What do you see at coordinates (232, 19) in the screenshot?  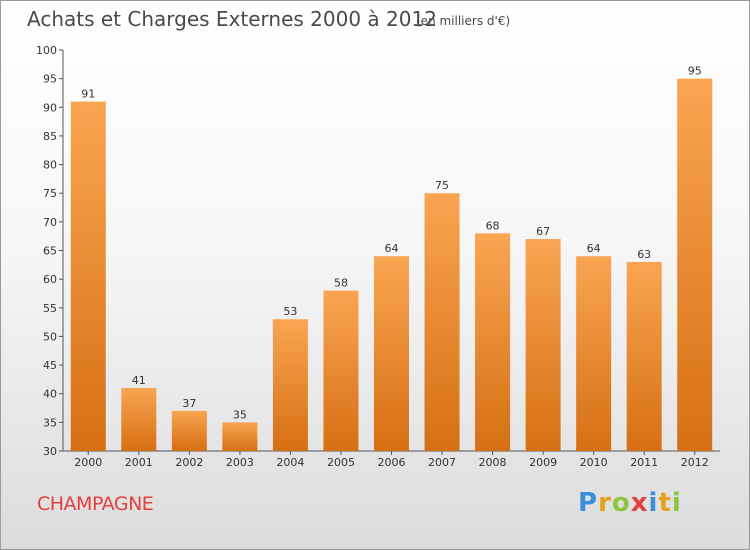 I see `chart-title: Achats et Charges Externes 2000 à 2012` at bounding box center [232, 19].